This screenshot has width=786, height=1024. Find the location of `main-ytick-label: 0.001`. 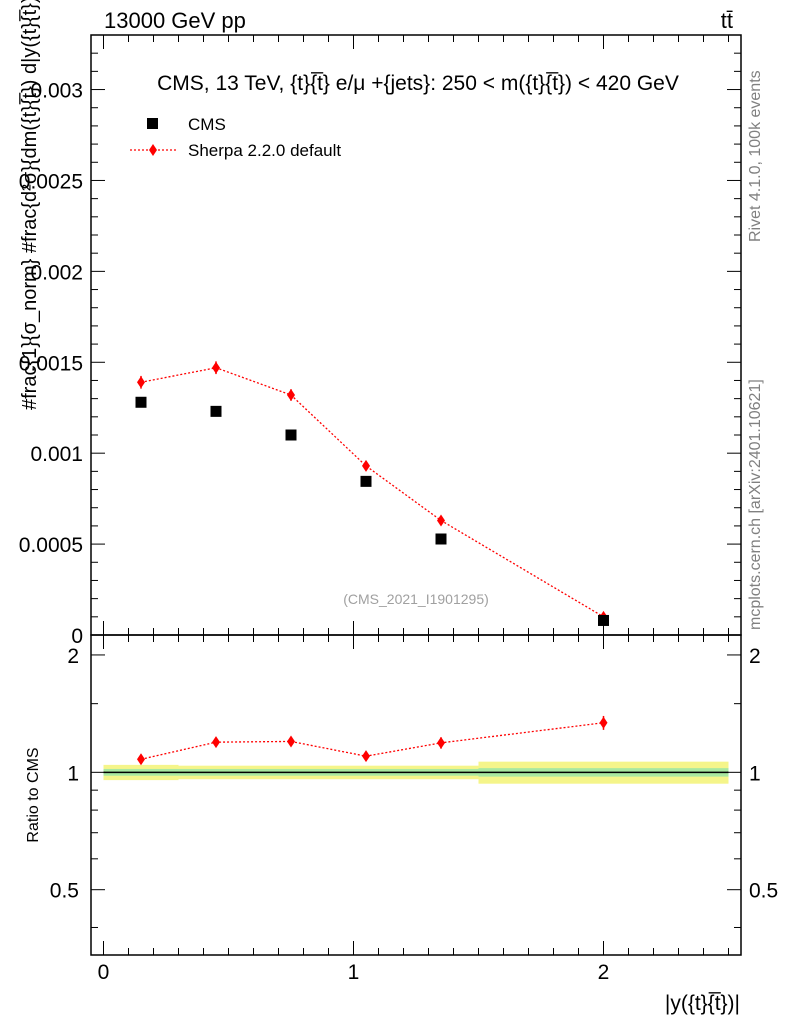

main-ytick-label: 0.001 is located at coordinates (56, 454).